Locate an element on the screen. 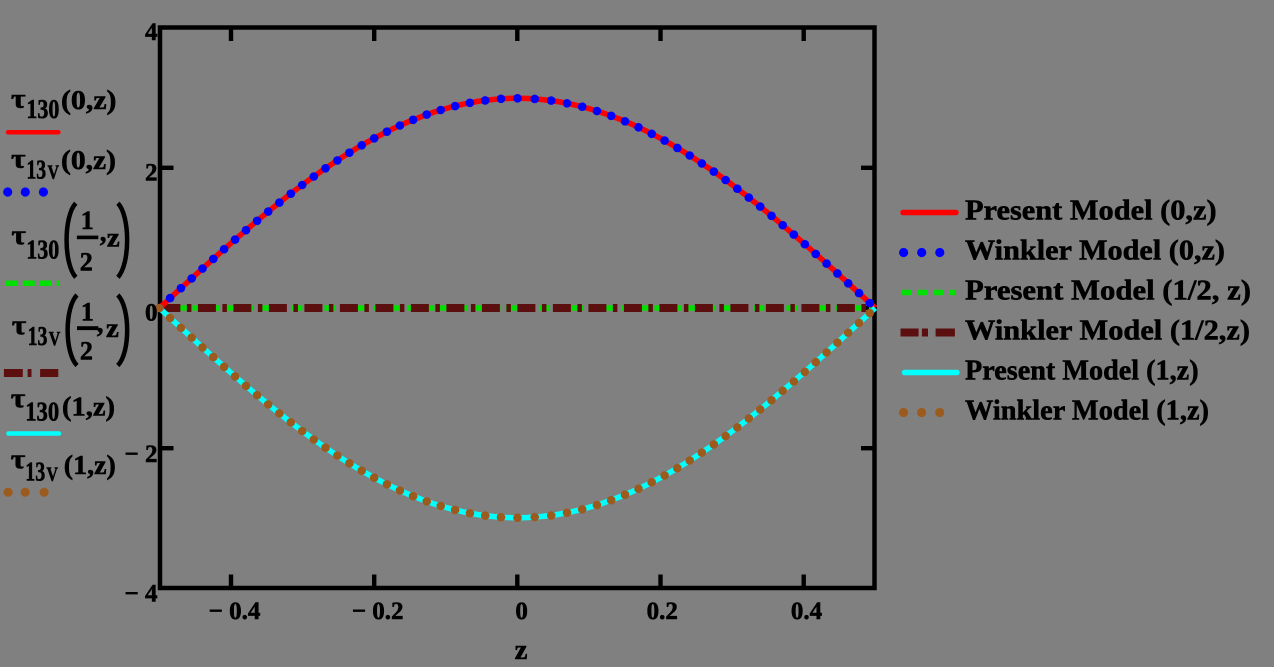 Image resolution: width=1274 pixels, height=667 pixels. svg-text: − 0.4 is located at coordinates (235, 611).